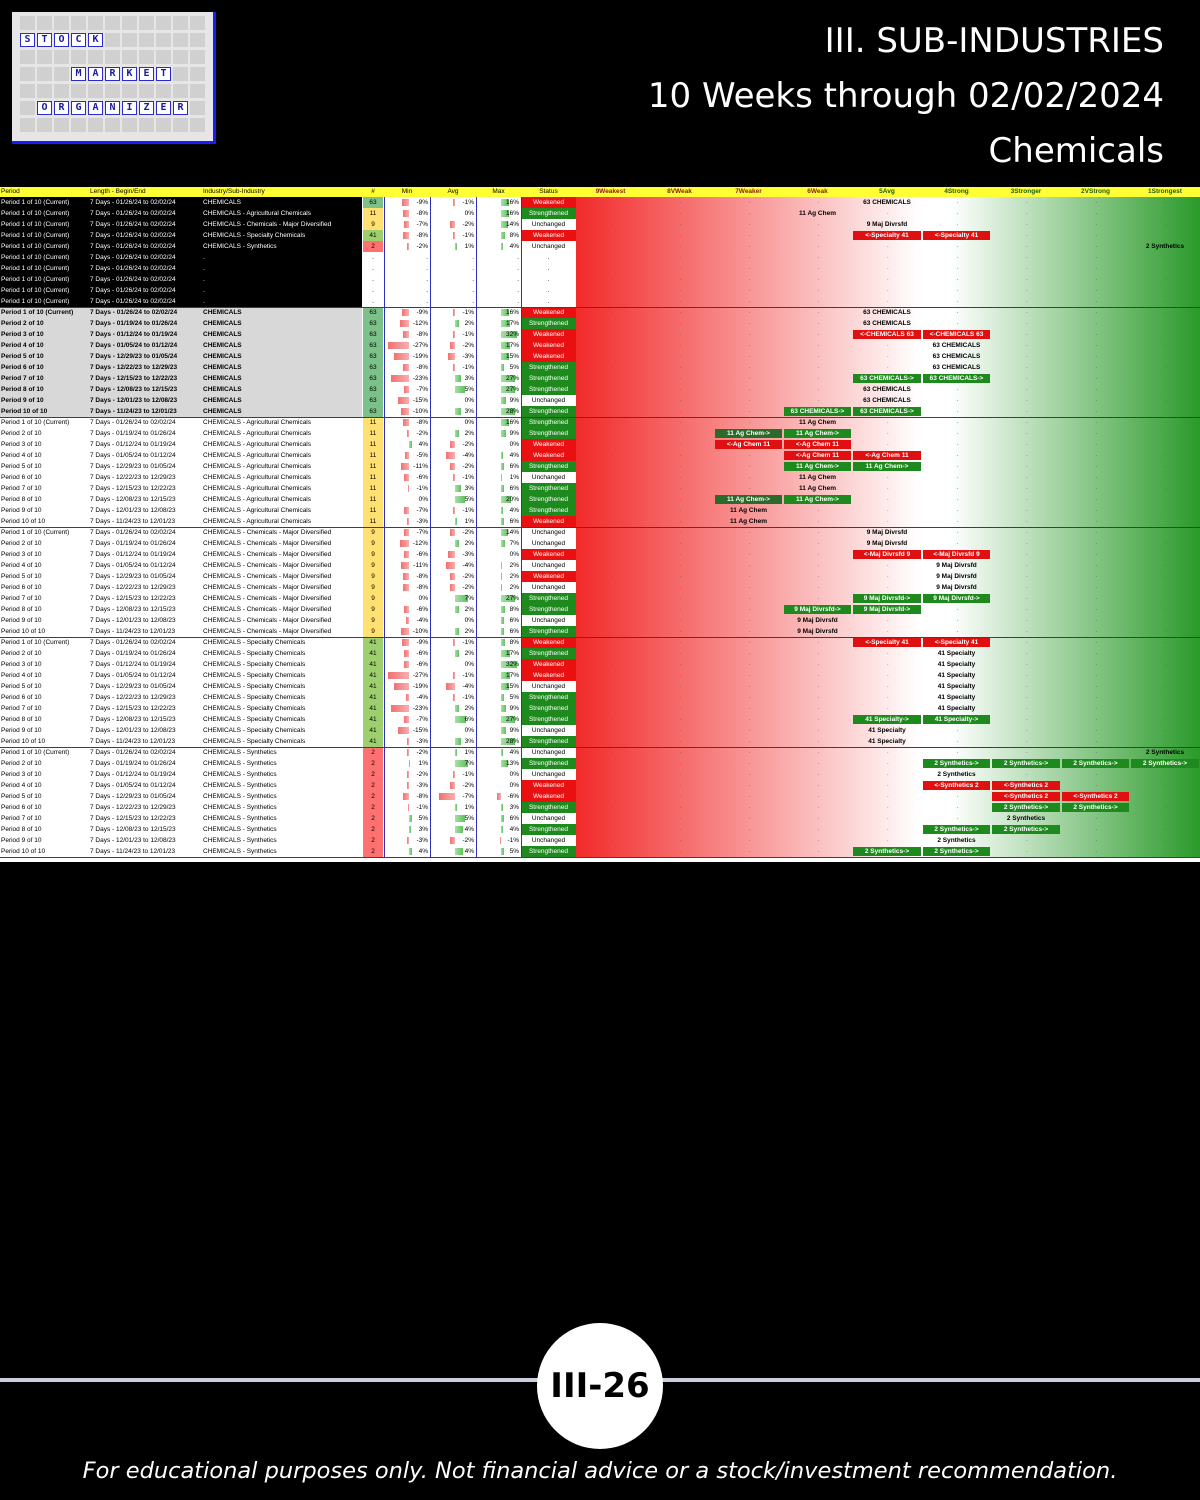  What do you see at coordinates (453, 312) in the screenshot?
I see `avg-cell: -1%` at bounding box center [453, 312].